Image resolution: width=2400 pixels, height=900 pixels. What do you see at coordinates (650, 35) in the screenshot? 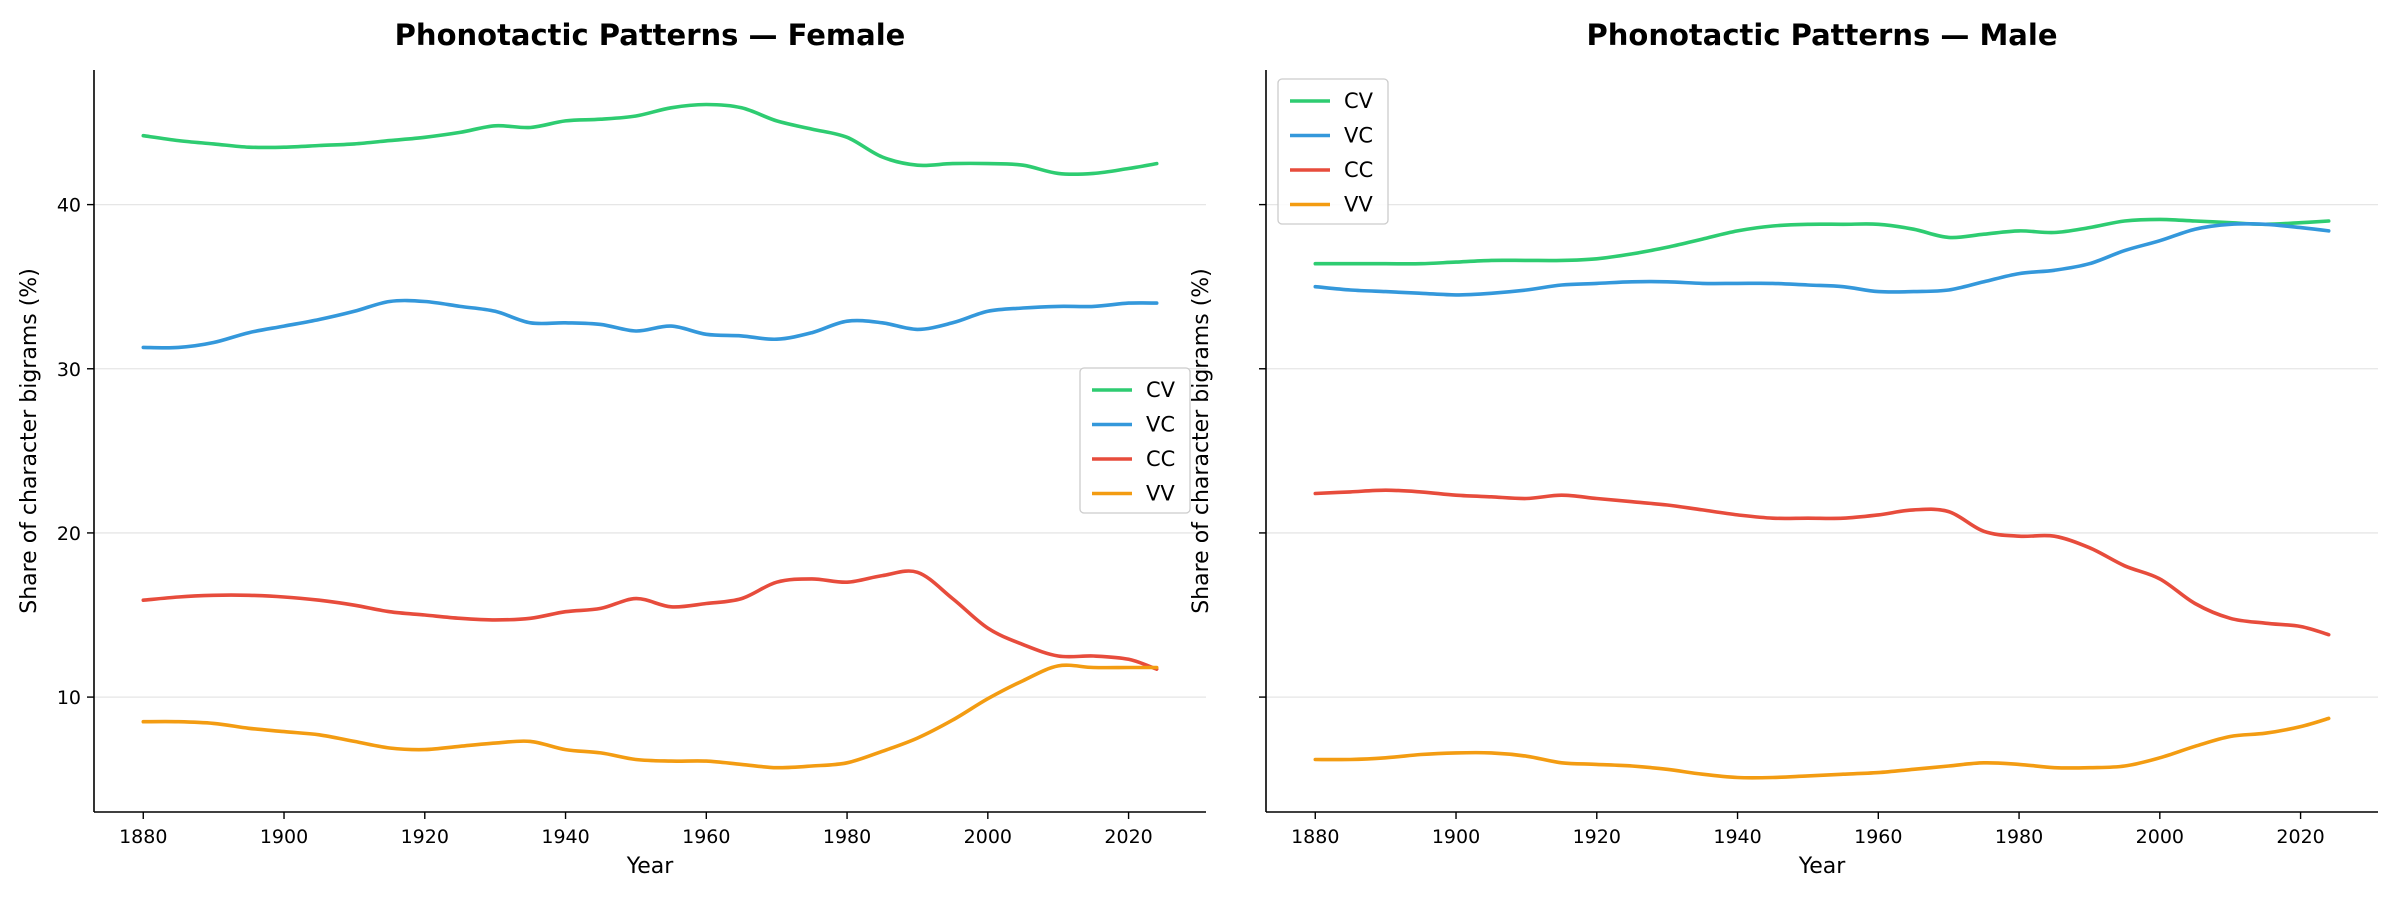
I see `chart-title: Phonotactic Patterns — Female` at bounding box center [650, 35].